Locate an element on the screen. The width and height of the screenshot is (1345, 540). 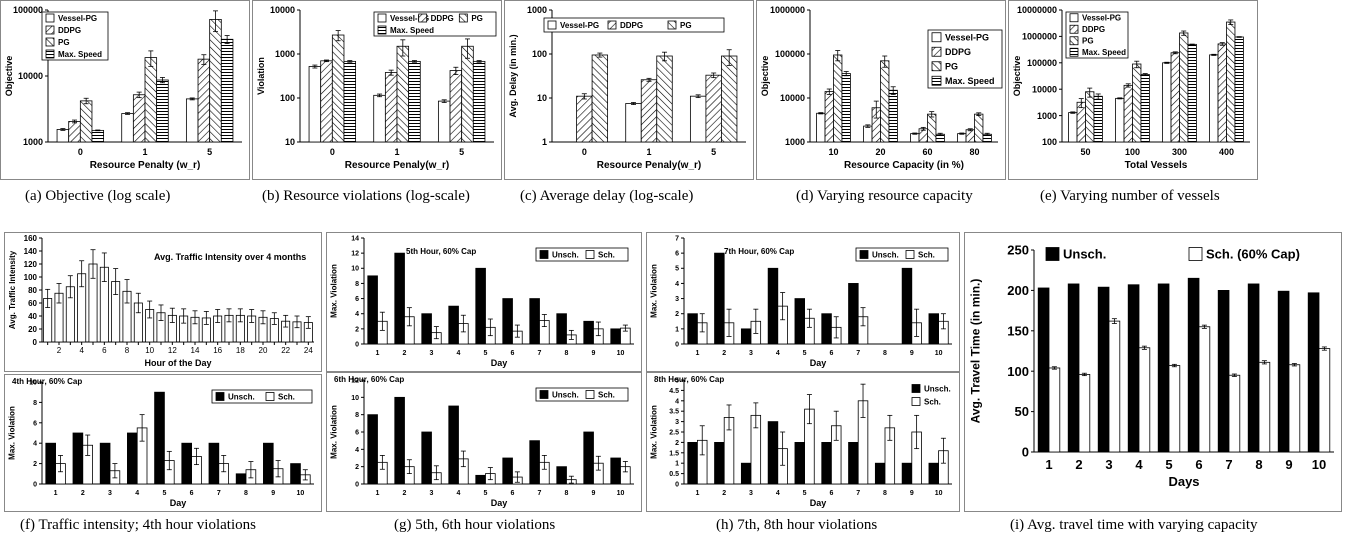
x-axis-label: Resource Penalty (w_r) is located at coordinates (145, 165).